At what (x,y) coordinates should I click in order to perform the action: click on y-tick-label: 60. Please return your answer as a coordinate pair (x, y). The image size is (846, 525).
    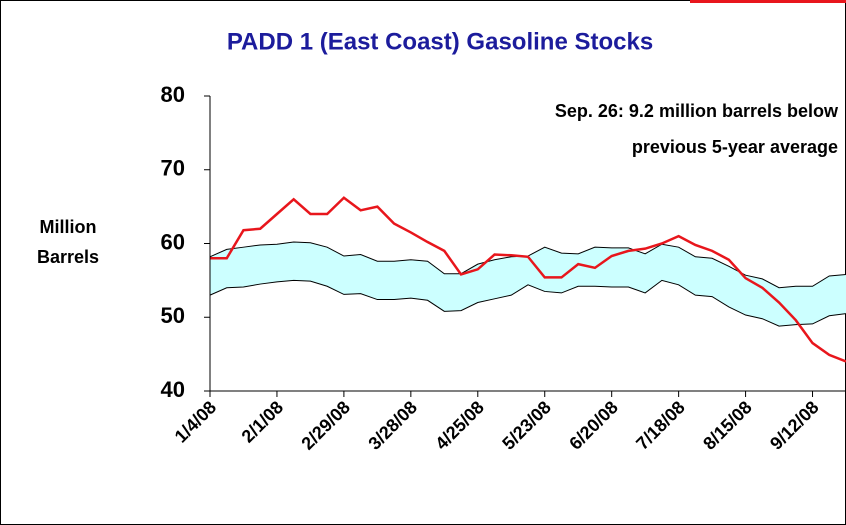
    Looking at the image, I should click on (173, 241).